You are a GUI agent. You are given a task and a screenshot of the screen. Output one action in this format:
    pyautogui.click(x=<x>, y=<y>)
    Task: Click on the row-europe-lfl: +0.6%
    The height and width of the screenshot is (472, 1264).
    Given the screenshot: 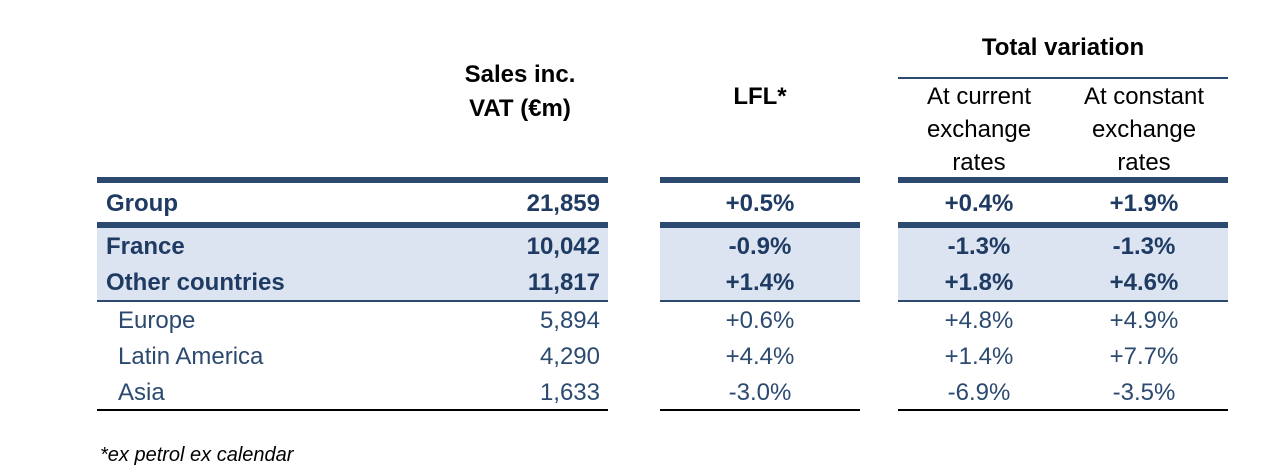 What is the action you would take?
    pyautogui.click(x=760, y=320)
    